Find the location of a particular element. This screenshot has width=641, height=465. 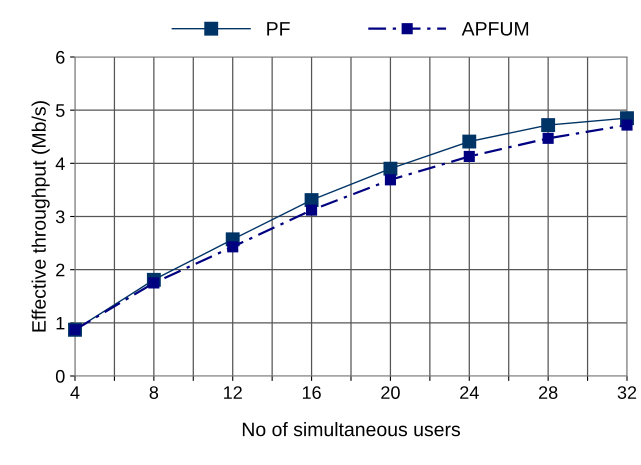

y-tick-label: 2 is located at coordinates (60, 270).